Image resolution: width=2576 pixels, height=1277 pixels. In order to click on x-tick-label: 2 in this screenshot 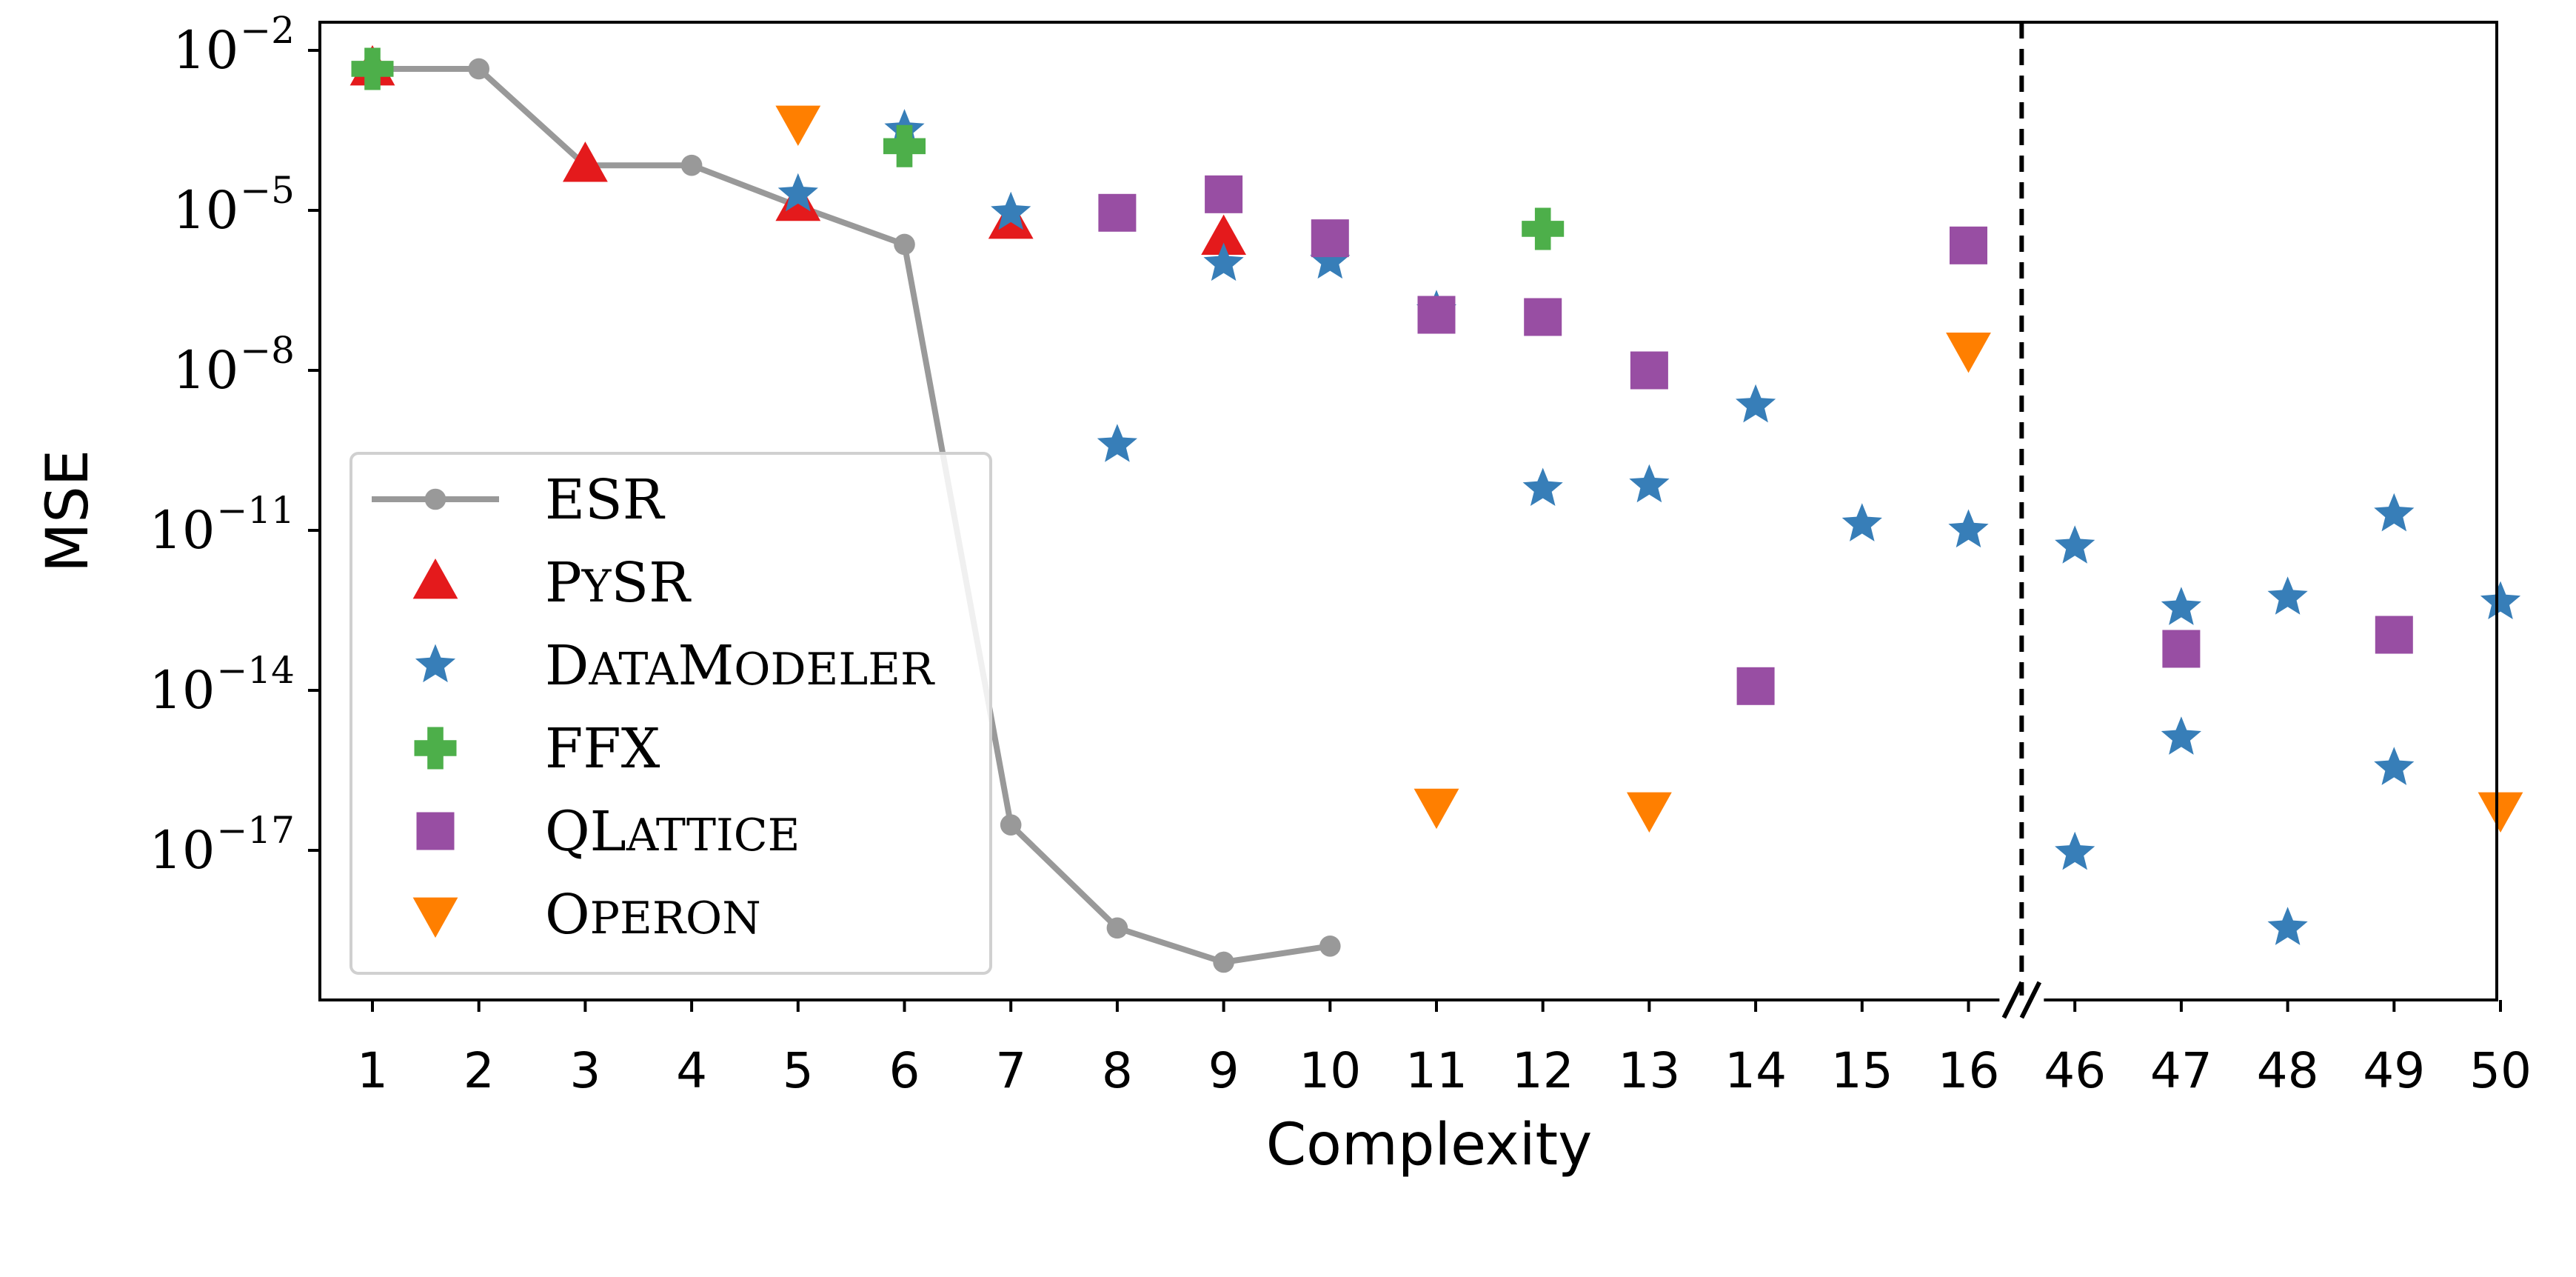, I will do `click(479, 1070)`.